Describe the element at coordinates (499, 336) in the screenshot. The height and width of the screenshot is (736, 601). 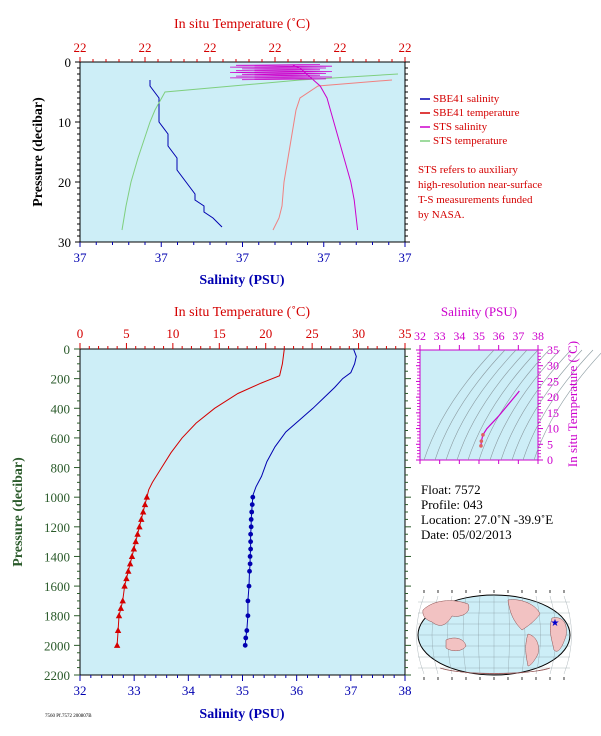
I see `ts-top-tick-label: 36` at that location.